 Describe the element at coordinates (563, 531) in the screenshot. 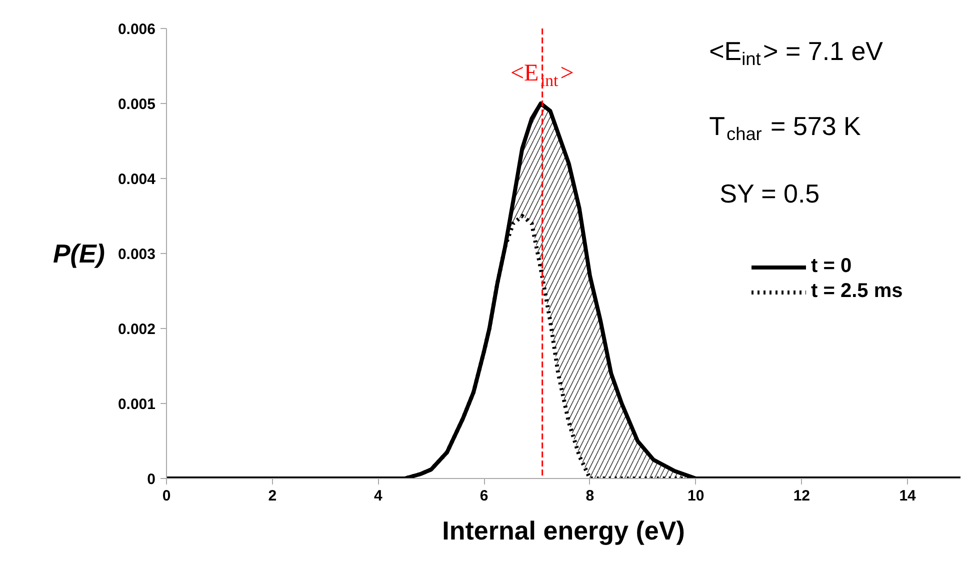

I see `x-axis-title: Internal energy (eV)` at that location.